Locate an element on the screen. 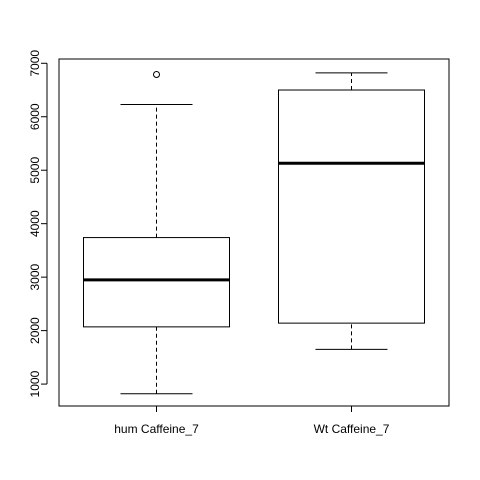 The height and width of the screenshot is (480, 480). y-tick-label-3000: 3000 is located at coordinates (35, 276).